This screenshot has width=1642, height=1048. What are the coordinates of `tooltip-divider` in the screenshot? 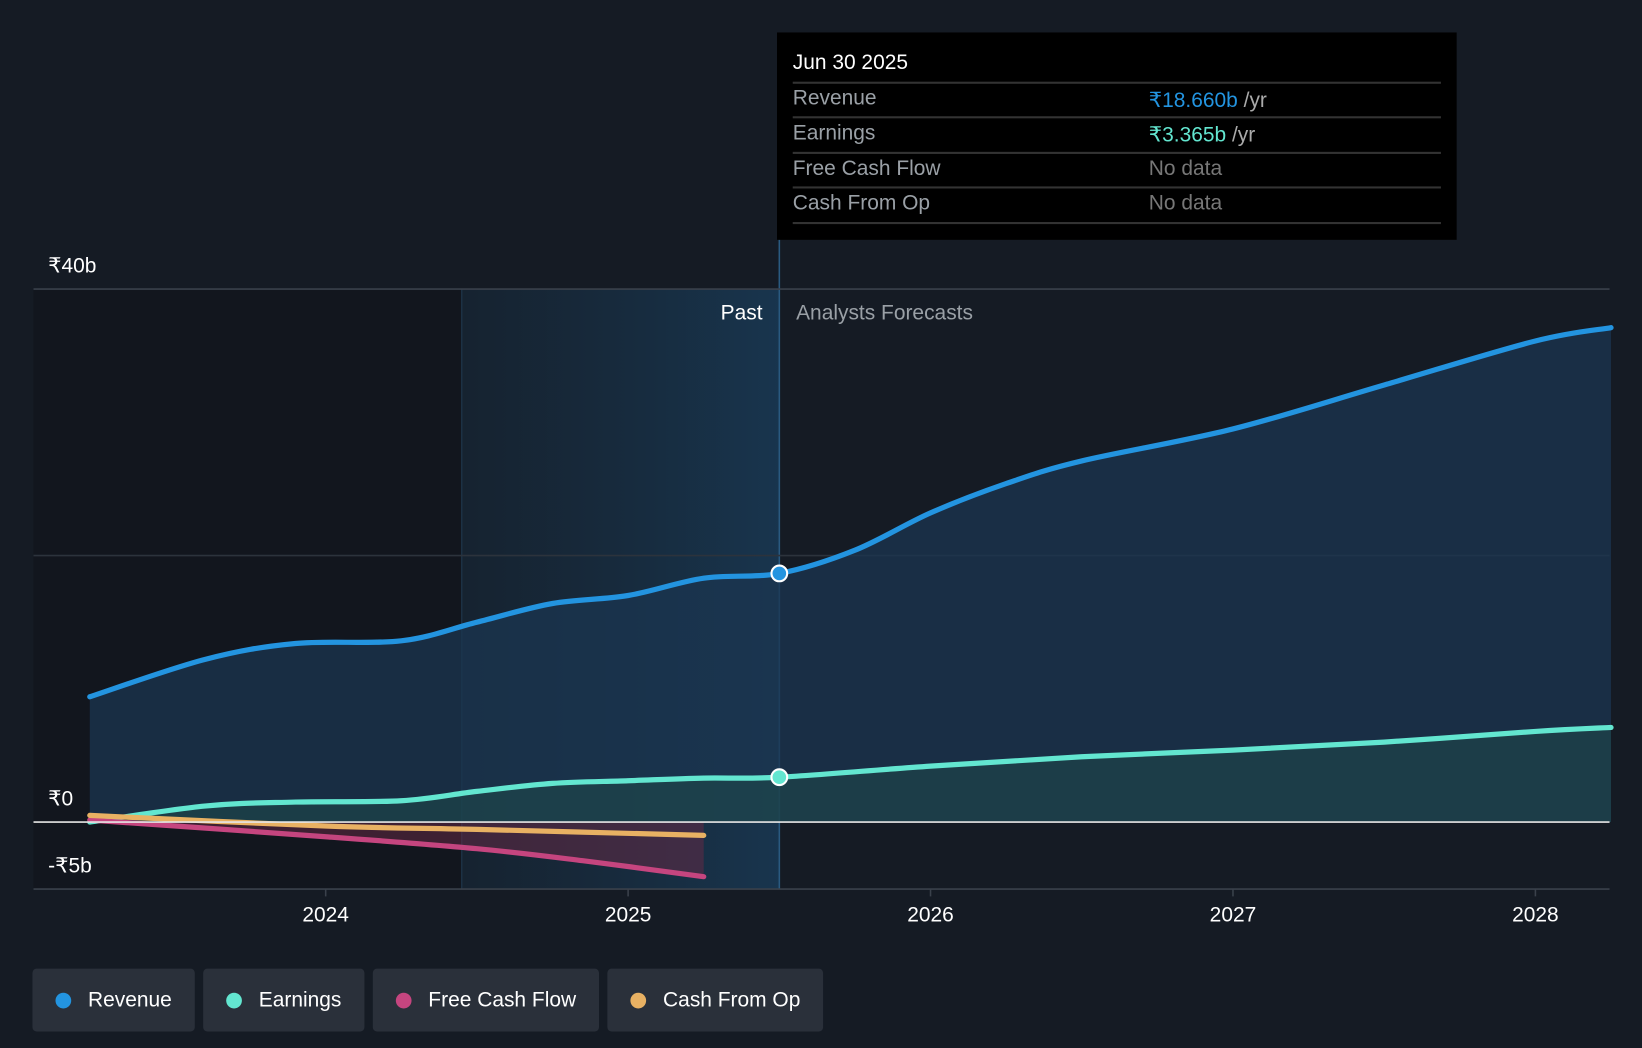 It's located at (1116, 223).